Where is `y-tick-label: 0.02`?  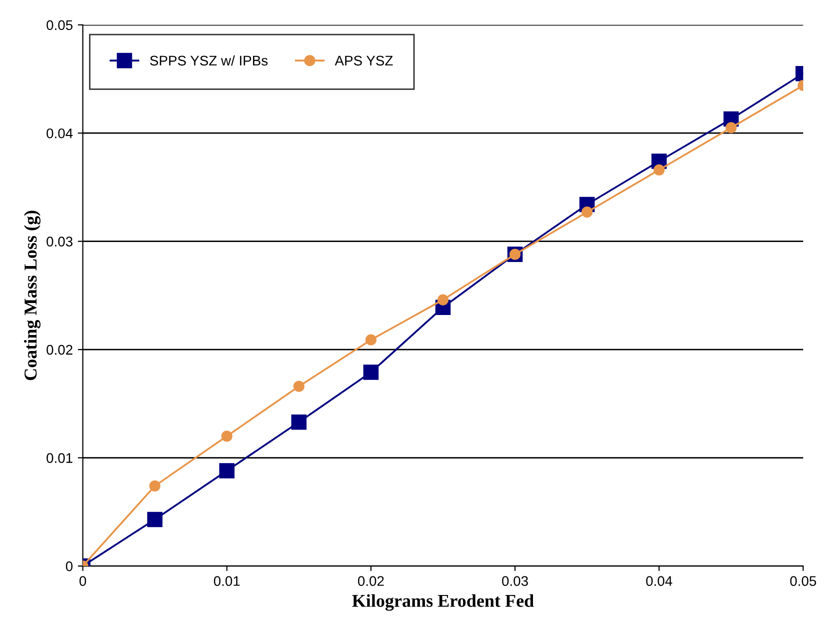 y-tick-label: 0.02 is located at coordinates (59, 349).